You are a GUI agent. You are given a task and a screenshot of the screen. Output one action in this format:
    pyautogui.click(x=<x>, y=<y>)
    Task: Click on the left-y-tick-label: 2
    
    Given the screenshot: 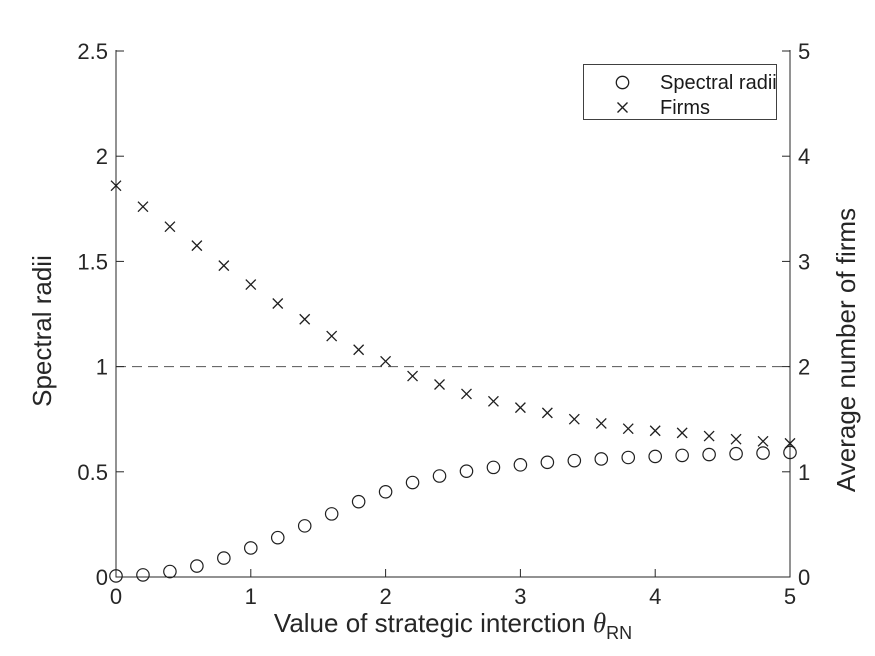 What is the action you would take?
    pyautogui.click(x=102, y=156)
    